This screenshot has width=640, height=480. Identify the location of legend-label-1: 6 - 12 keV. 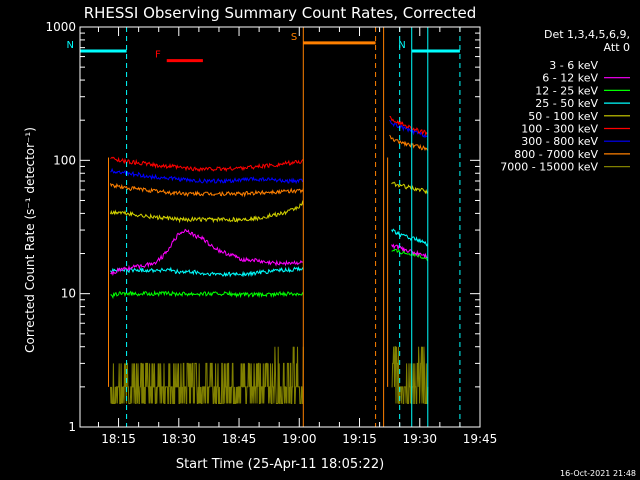
(570, 78).